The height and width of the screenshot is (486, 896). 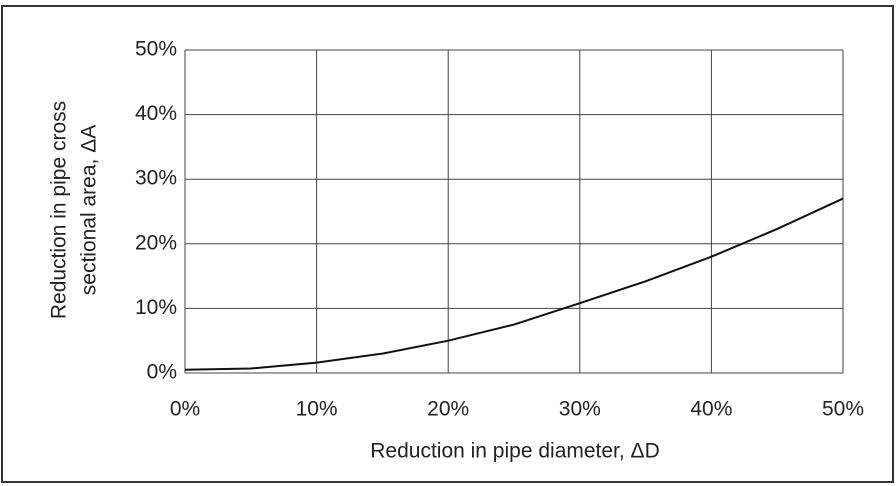 I want to click on y-label-line: sectional area, ΔA, so click(x=89, y=210).